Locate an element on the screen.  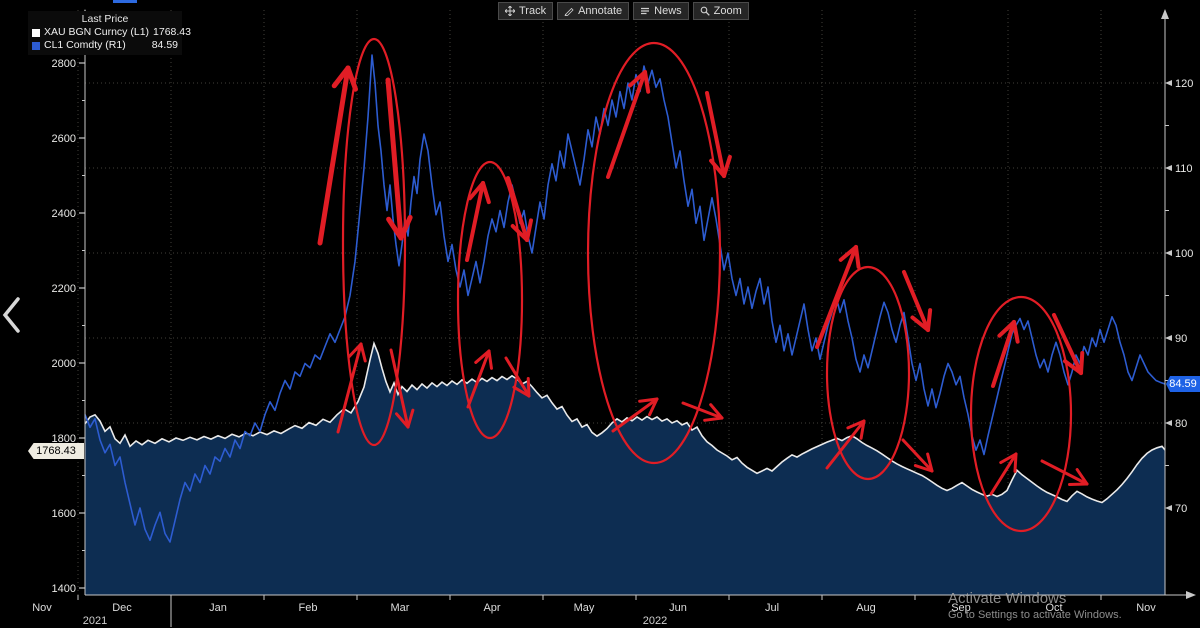
news-icon is located at coordinates (645, 11).